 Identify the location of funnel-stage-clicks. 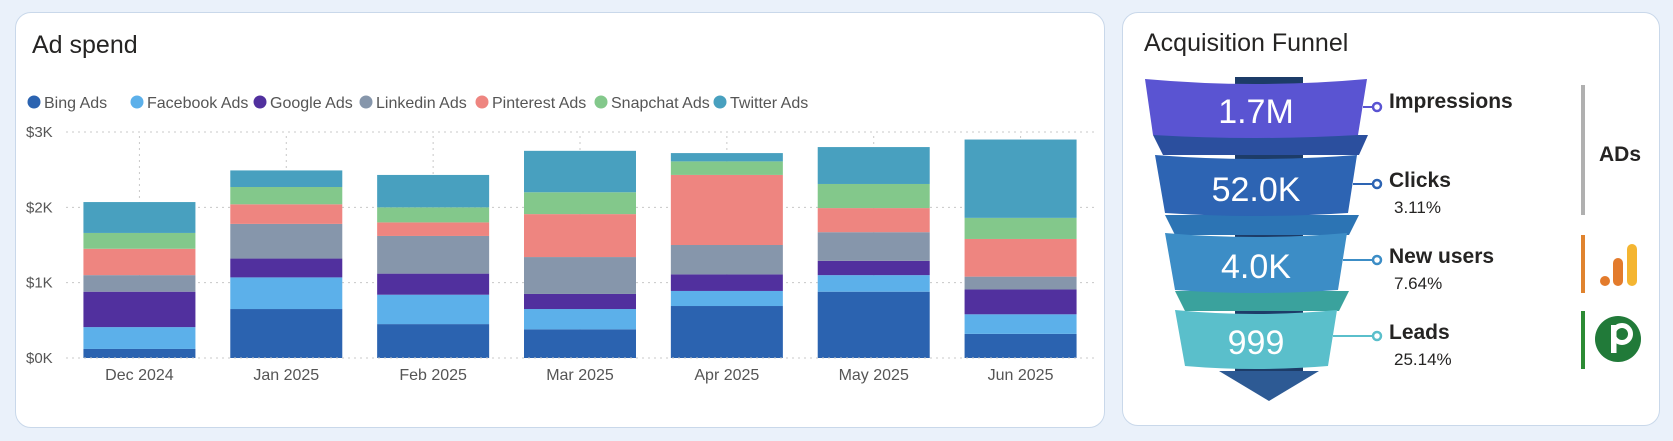
(1256, 185).